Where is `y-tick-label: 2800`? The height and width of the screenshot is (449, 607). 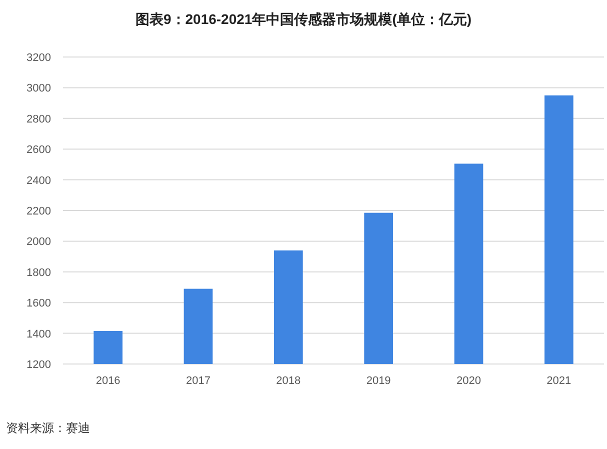
y-tick-label: 2800 is located at coordinates (38, 119).